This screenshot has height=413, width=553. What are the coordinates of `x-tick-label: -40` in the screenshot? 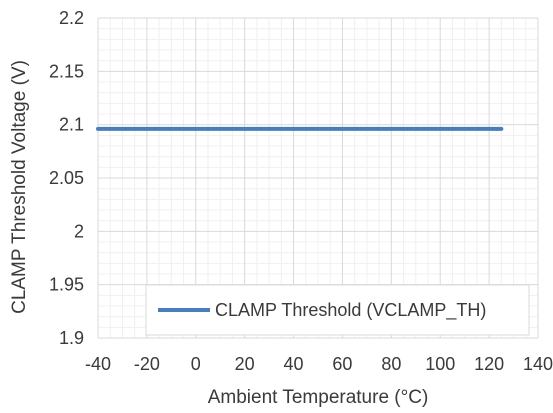 It's located at (98, 364).